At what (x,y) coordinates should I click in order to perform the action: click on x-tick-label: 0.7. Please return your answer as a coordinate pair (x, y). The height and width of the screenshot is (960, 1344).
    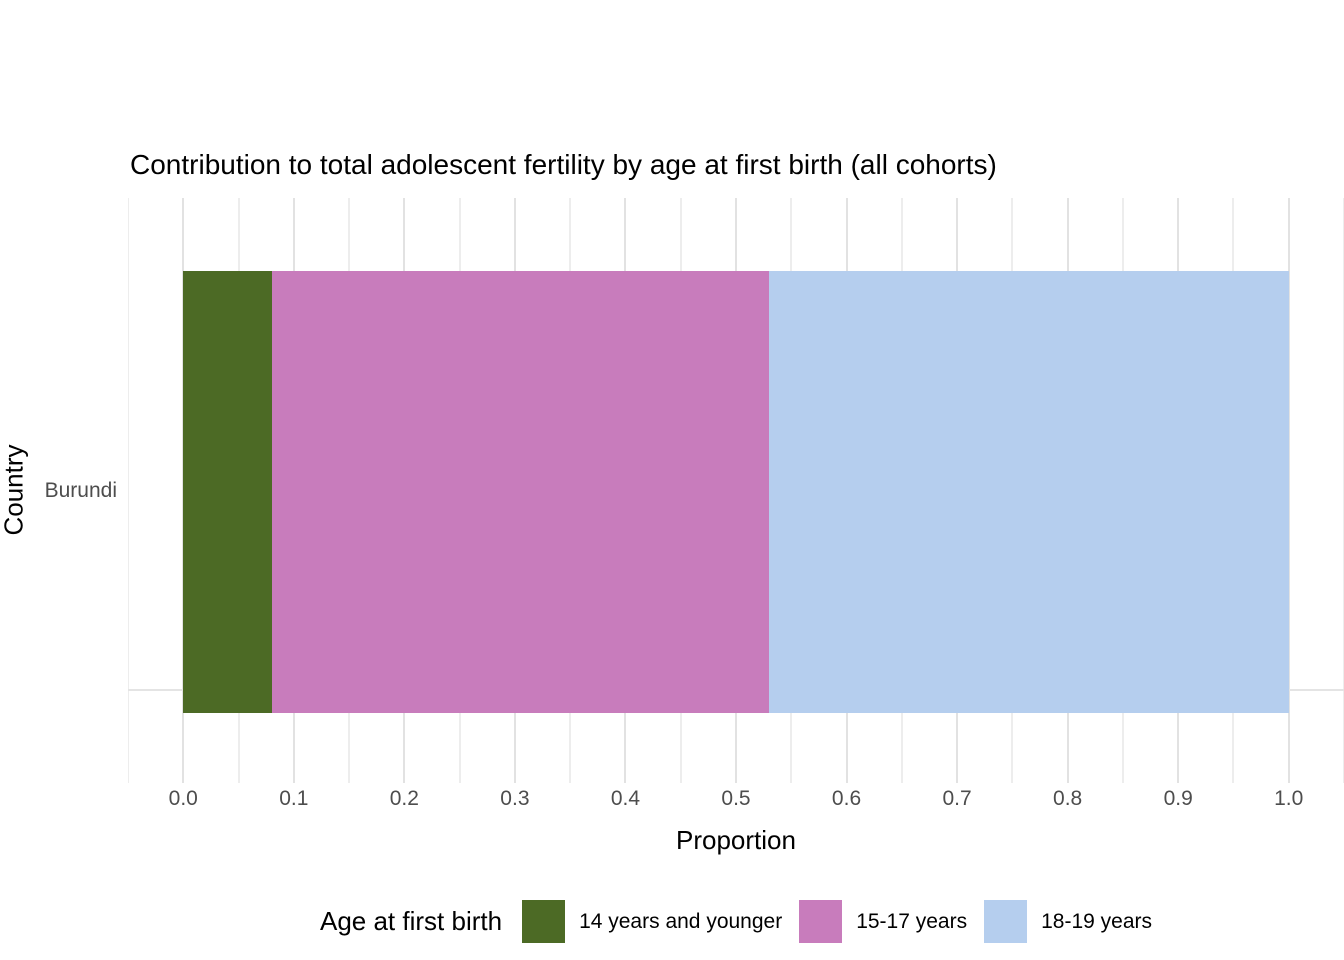
    Looking at the image, I should click on (957, 798).